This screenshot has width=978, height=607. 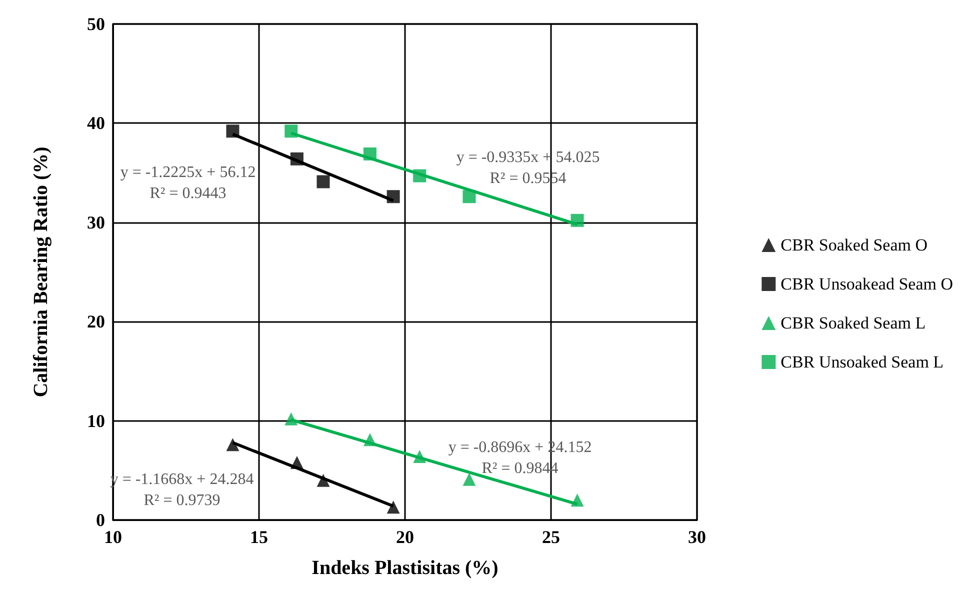 I want to click on y-tick-label: 30, so click(x=96, y=222).